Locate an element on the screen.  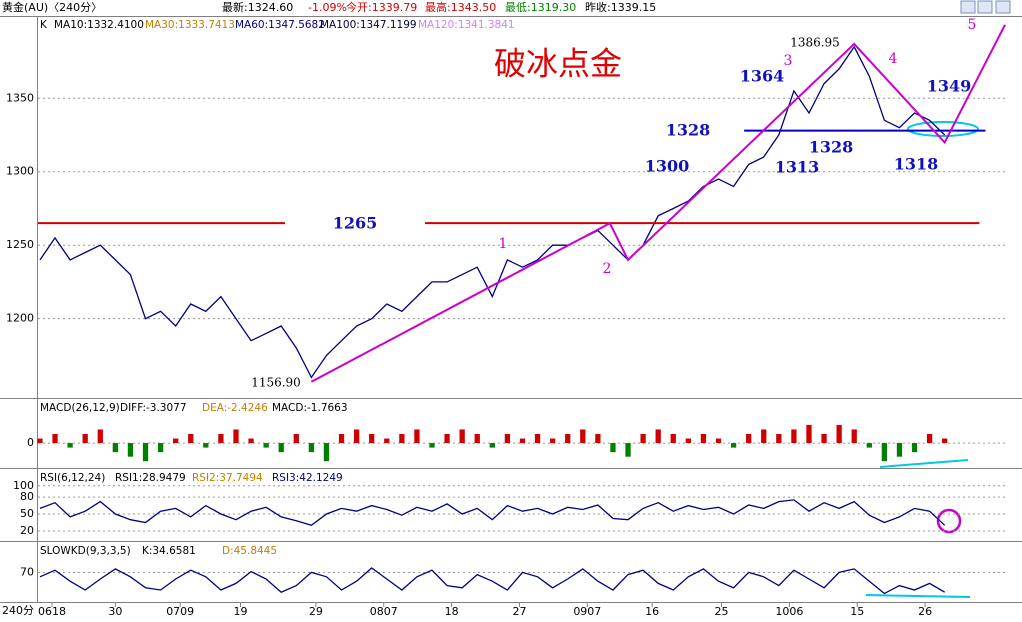
legend-item: K is located at coordinates (44, 25).